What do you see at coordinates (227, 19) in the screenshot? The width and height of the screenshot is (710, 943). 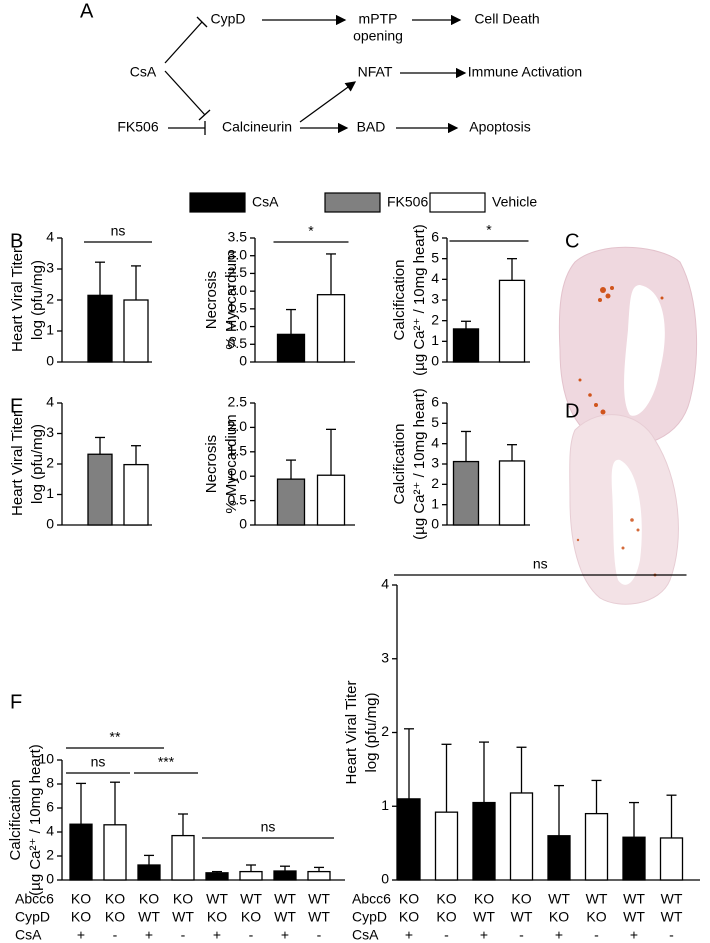 I see `diagram-node: CypD` at bounding box center [227, 19].